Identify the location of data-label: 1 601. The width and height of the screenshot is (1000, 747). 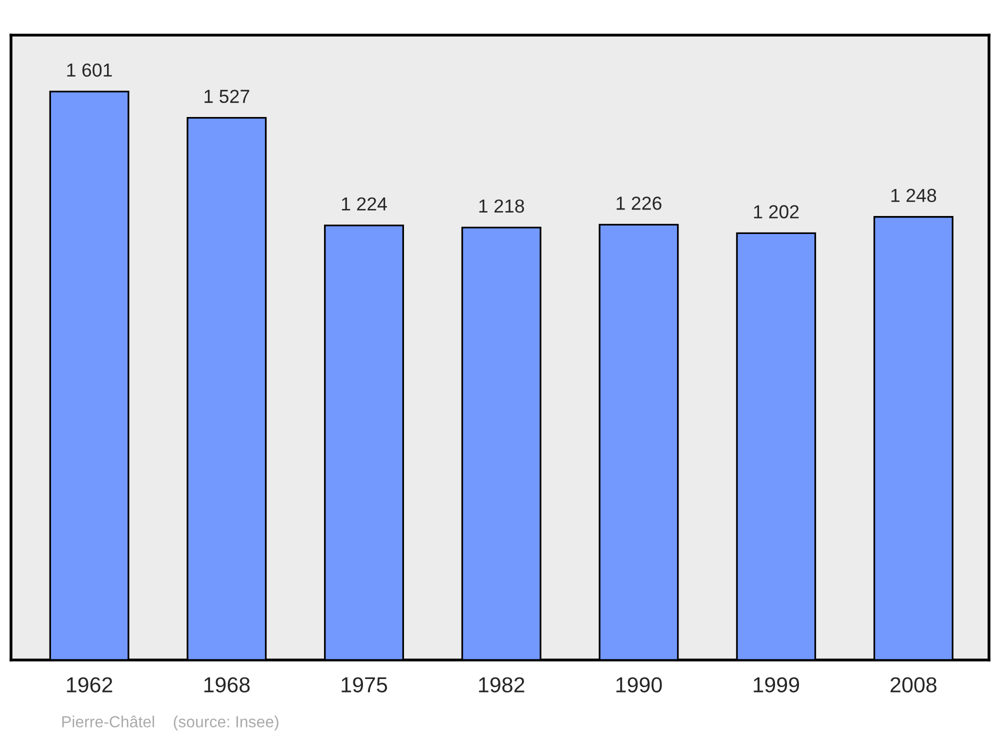
(89, 70).